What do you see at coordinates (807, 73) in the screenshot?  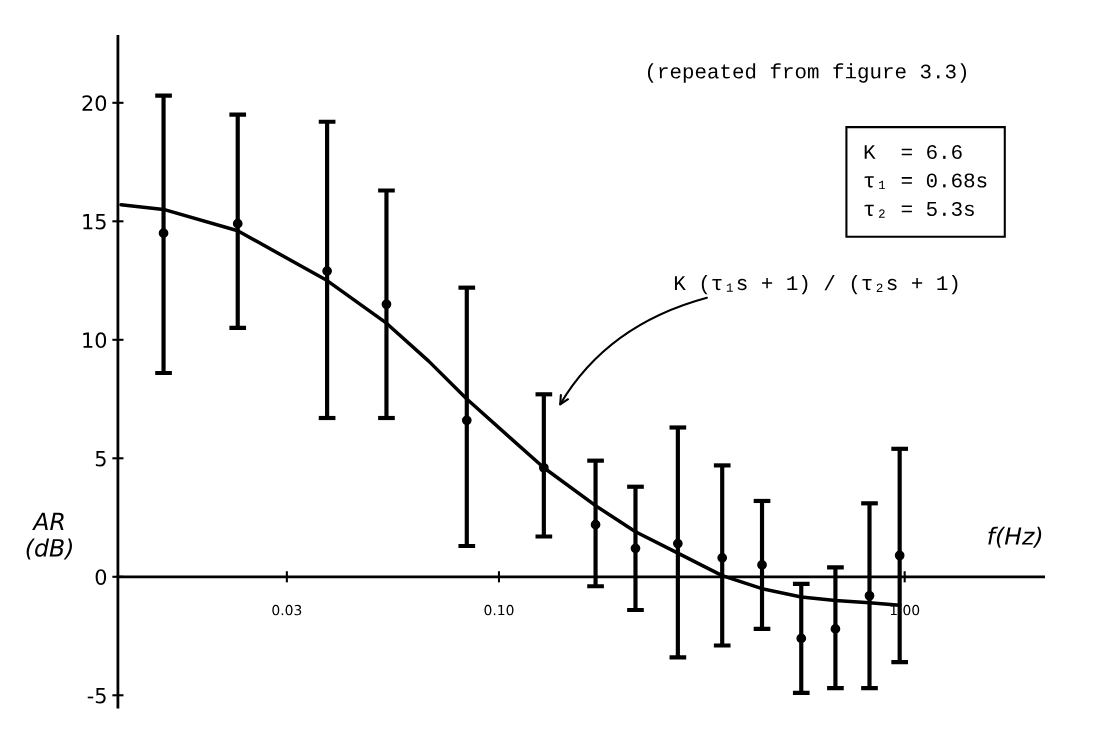 I see `annotation: (repeated from figure 3.3)` at bounding box center [807, 73].